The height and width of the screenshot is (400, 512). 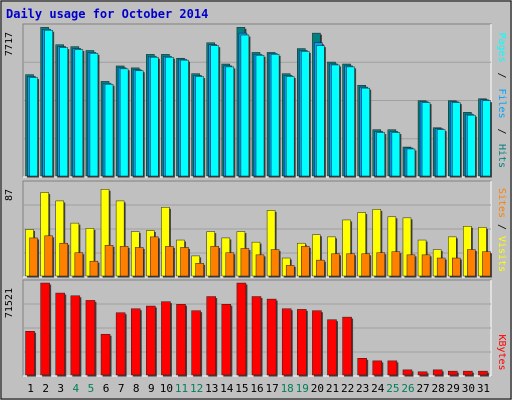 What do you see at coordinates (501, 352) in the screenshot?
I see `legend-entry: KBytes` at bounding box center [501, 352].